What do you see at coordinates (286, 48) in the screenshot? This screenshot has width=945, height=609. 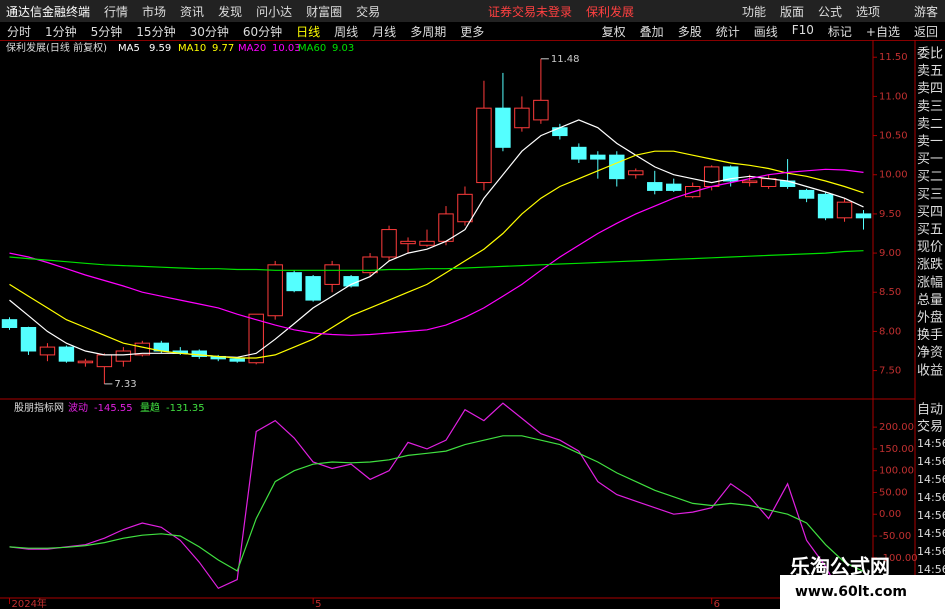 I see `legend-value: 10.03` at bounding box center [286, 48].